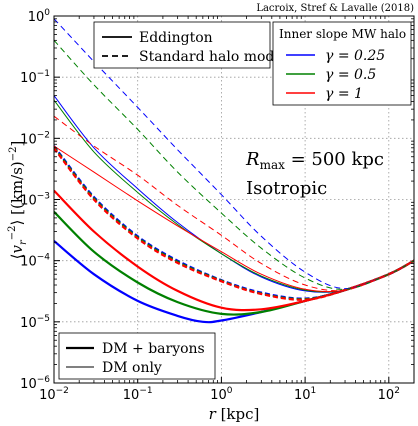 The width and height of the screenshot is (418, 426). I want to click on x-tick-label: 10⁰, so click(221, 394).